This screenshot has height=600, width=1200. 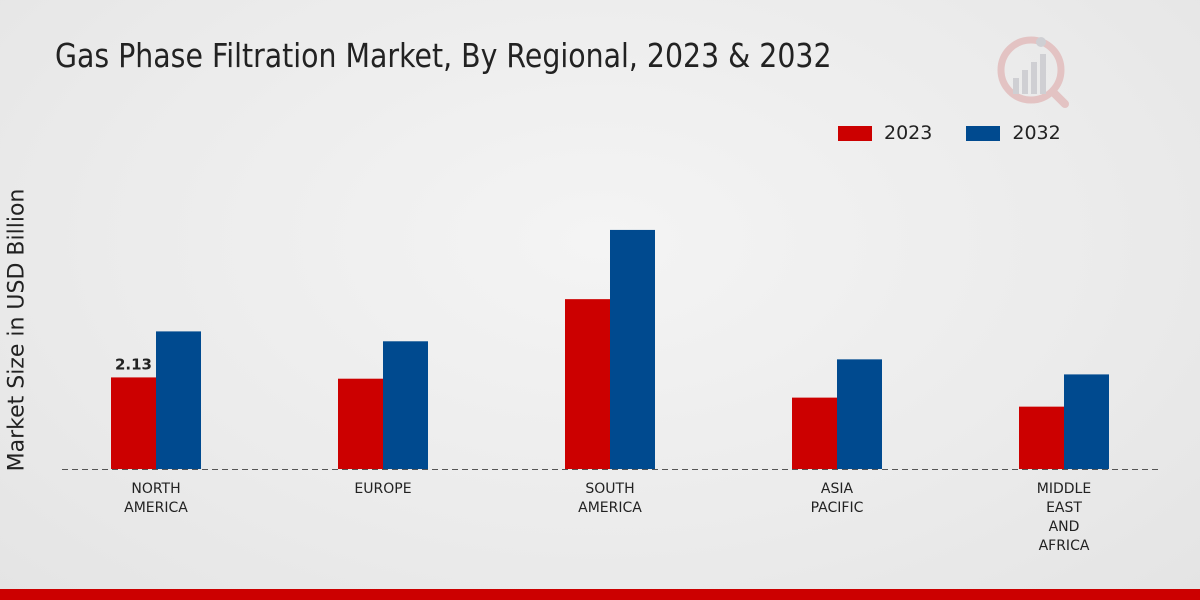 What do you see at coordinates (814, 433) in the screenshot?
I see `bar-2023-asia-pacific` at bounding box center [814, 433].